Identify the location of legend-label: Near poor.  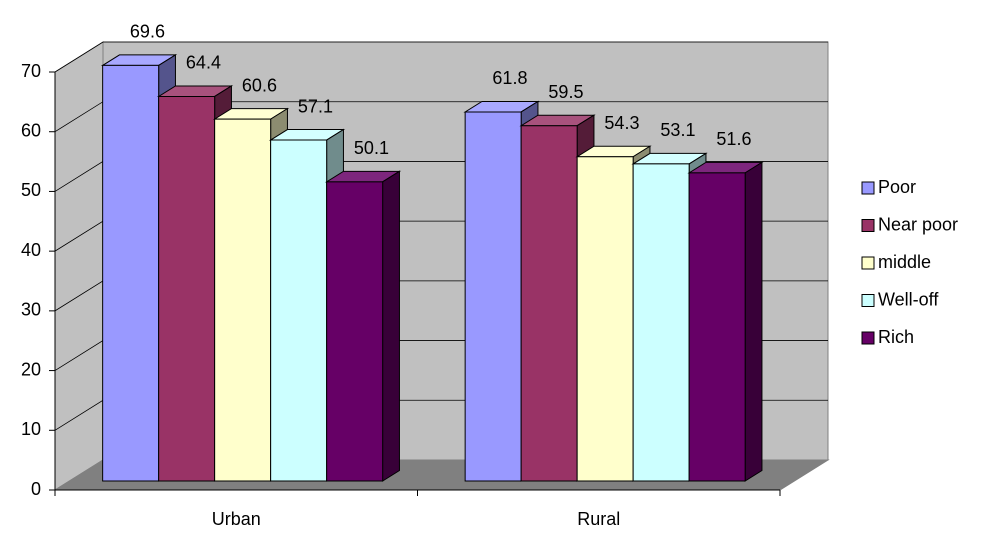
(918, 224).